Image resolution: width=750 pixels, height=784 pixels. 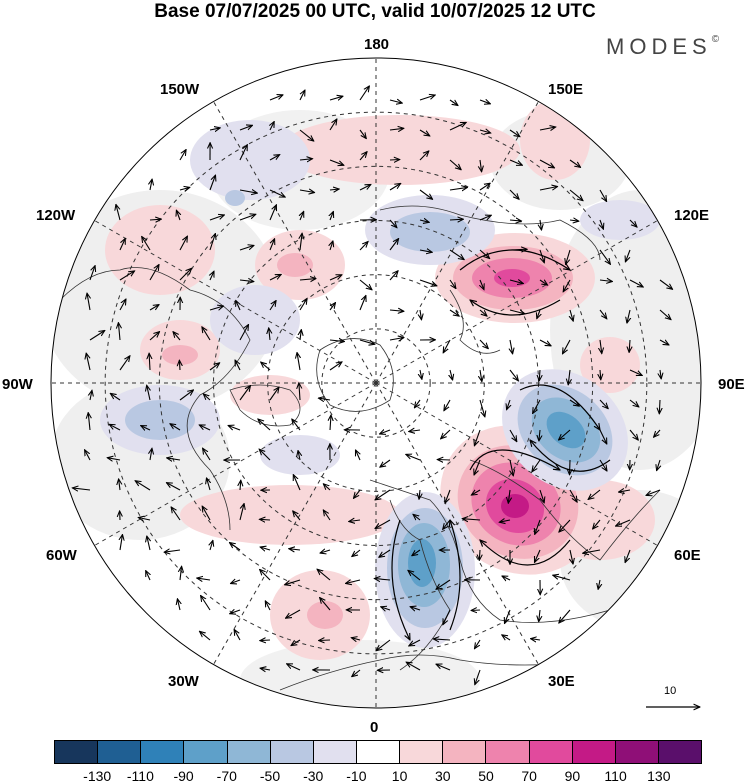 What do you see at coordinates (573, 776) in the screenshot?
I see `colorbar-tick-label: 90` at bounding box center [573, 776].